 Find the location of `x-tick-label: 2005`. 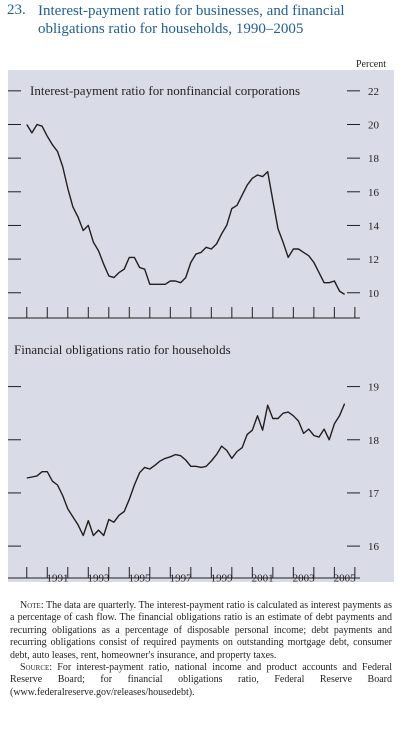

x-tick-label: 2005 is located at coordinates (345, 578).